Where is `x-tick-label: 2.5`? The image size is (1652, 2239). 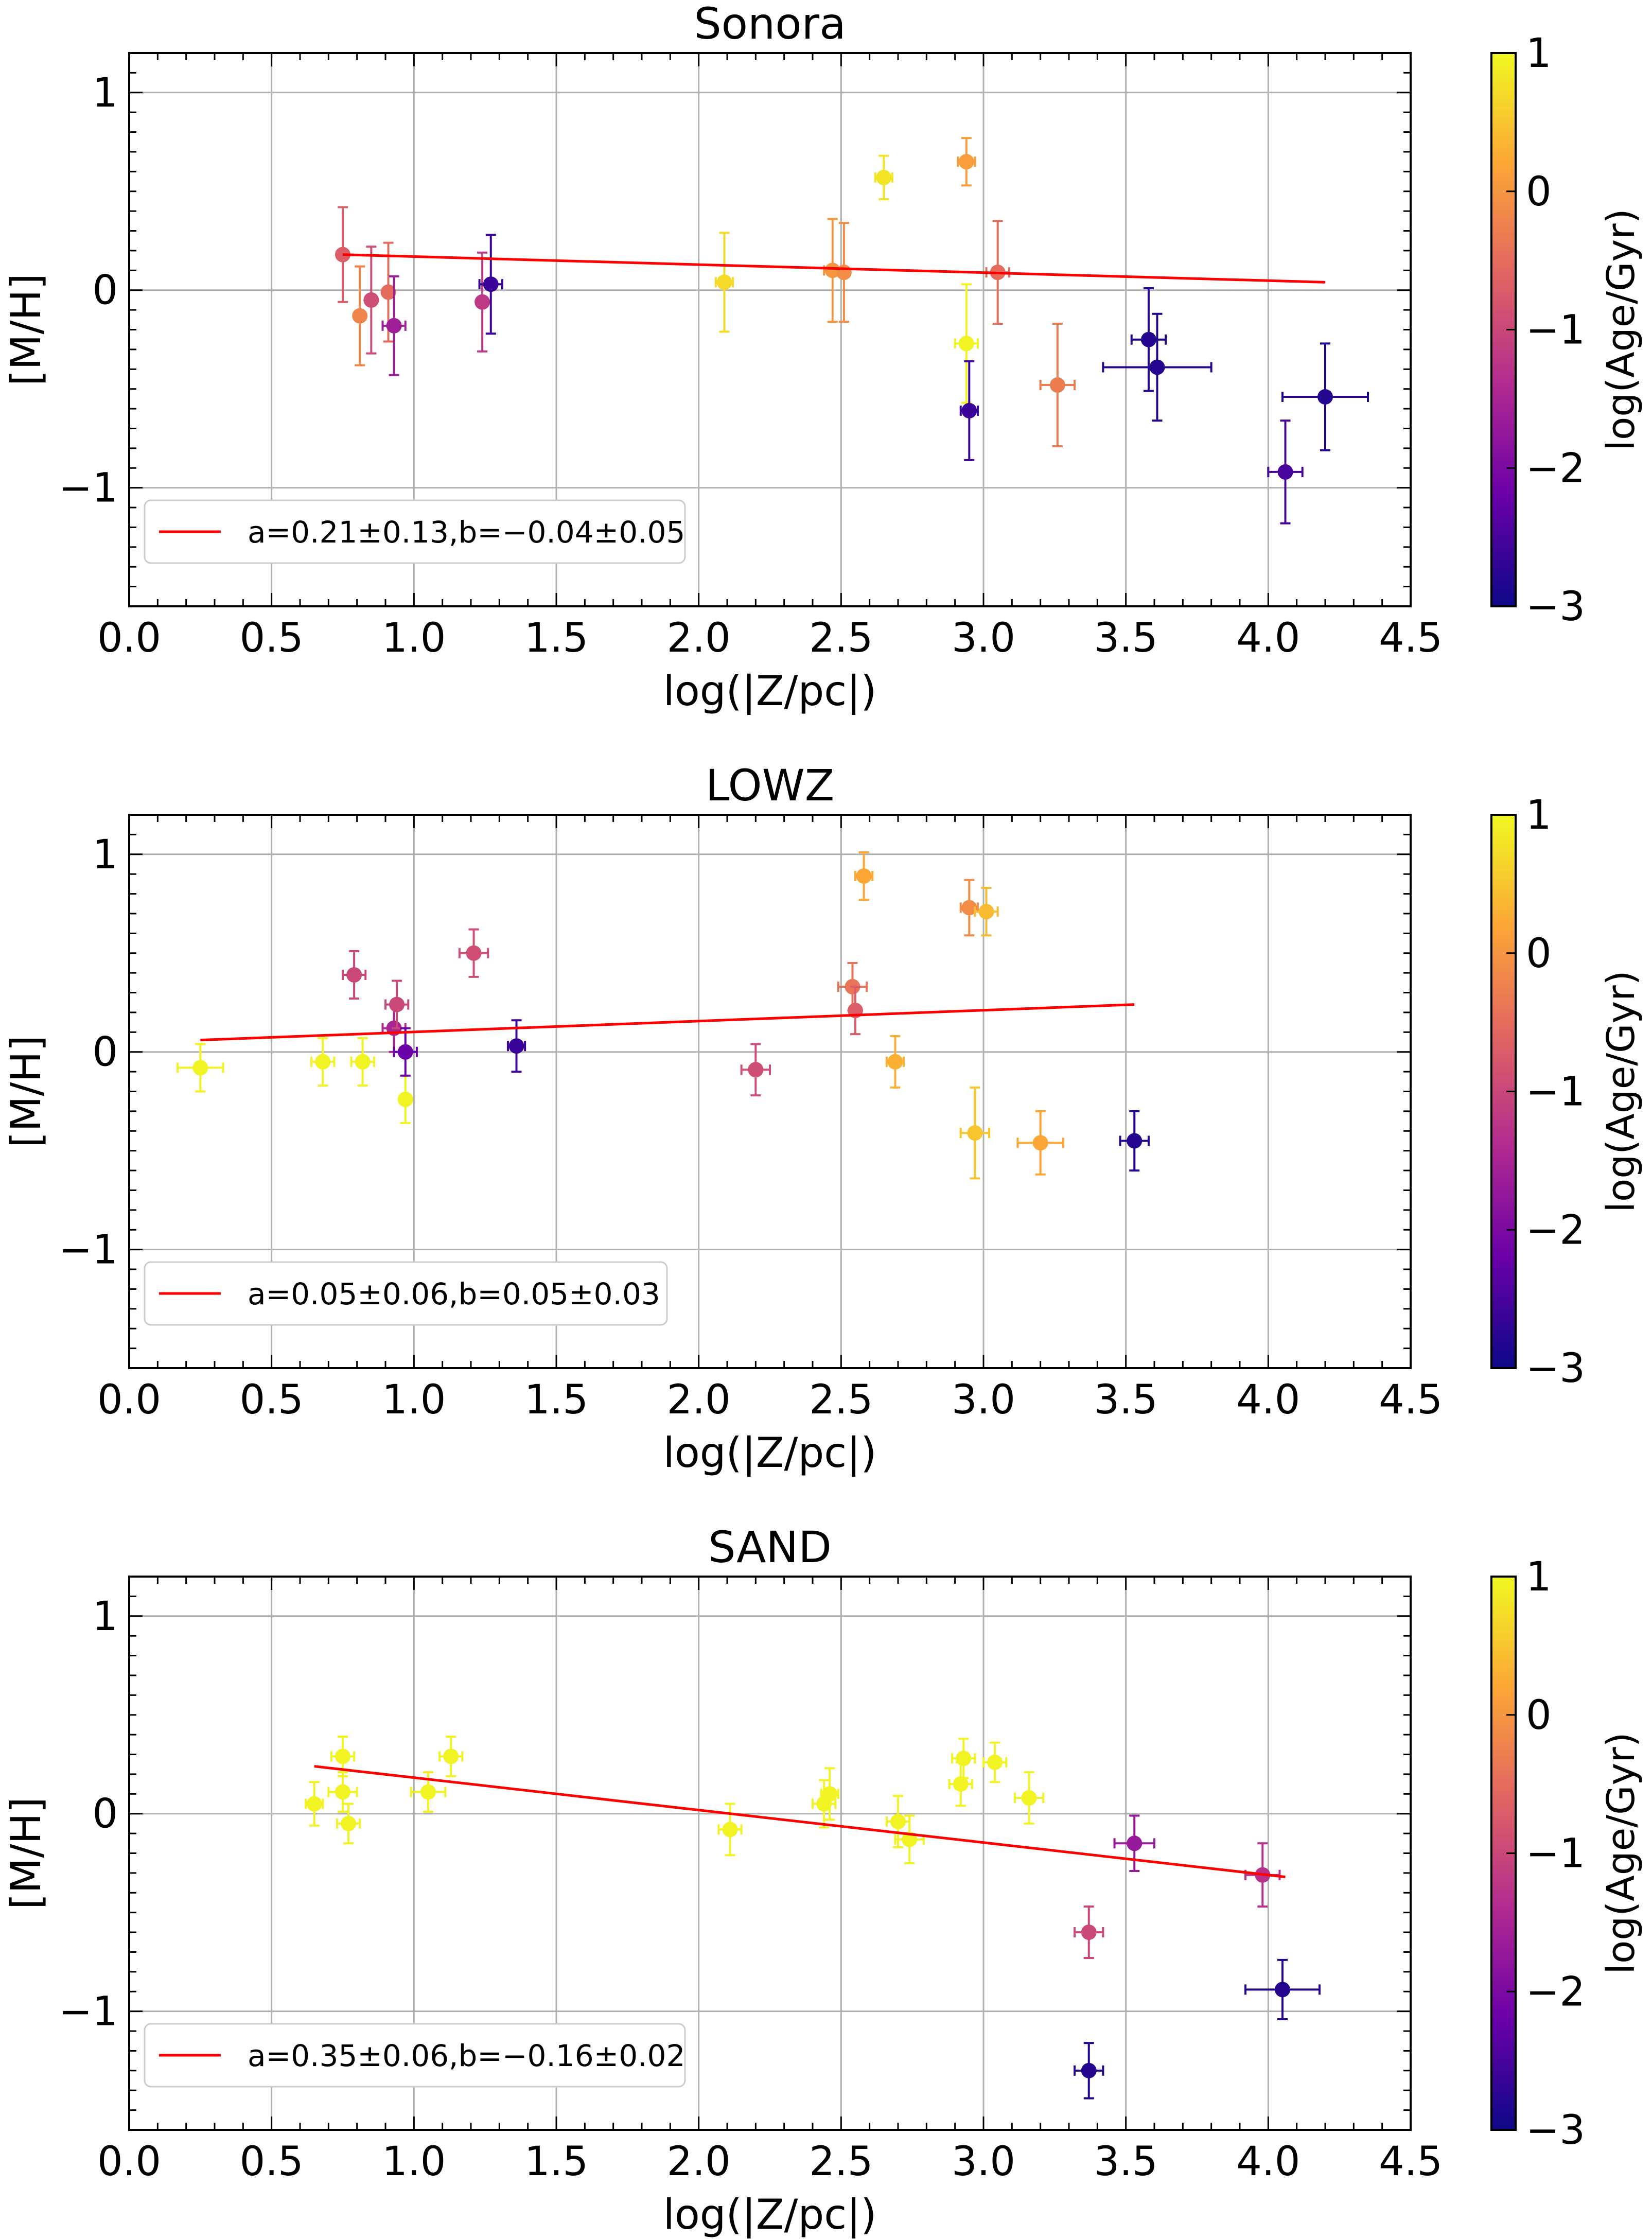
x-tick-label: 2.5 is located at coordinates (841, 2162).